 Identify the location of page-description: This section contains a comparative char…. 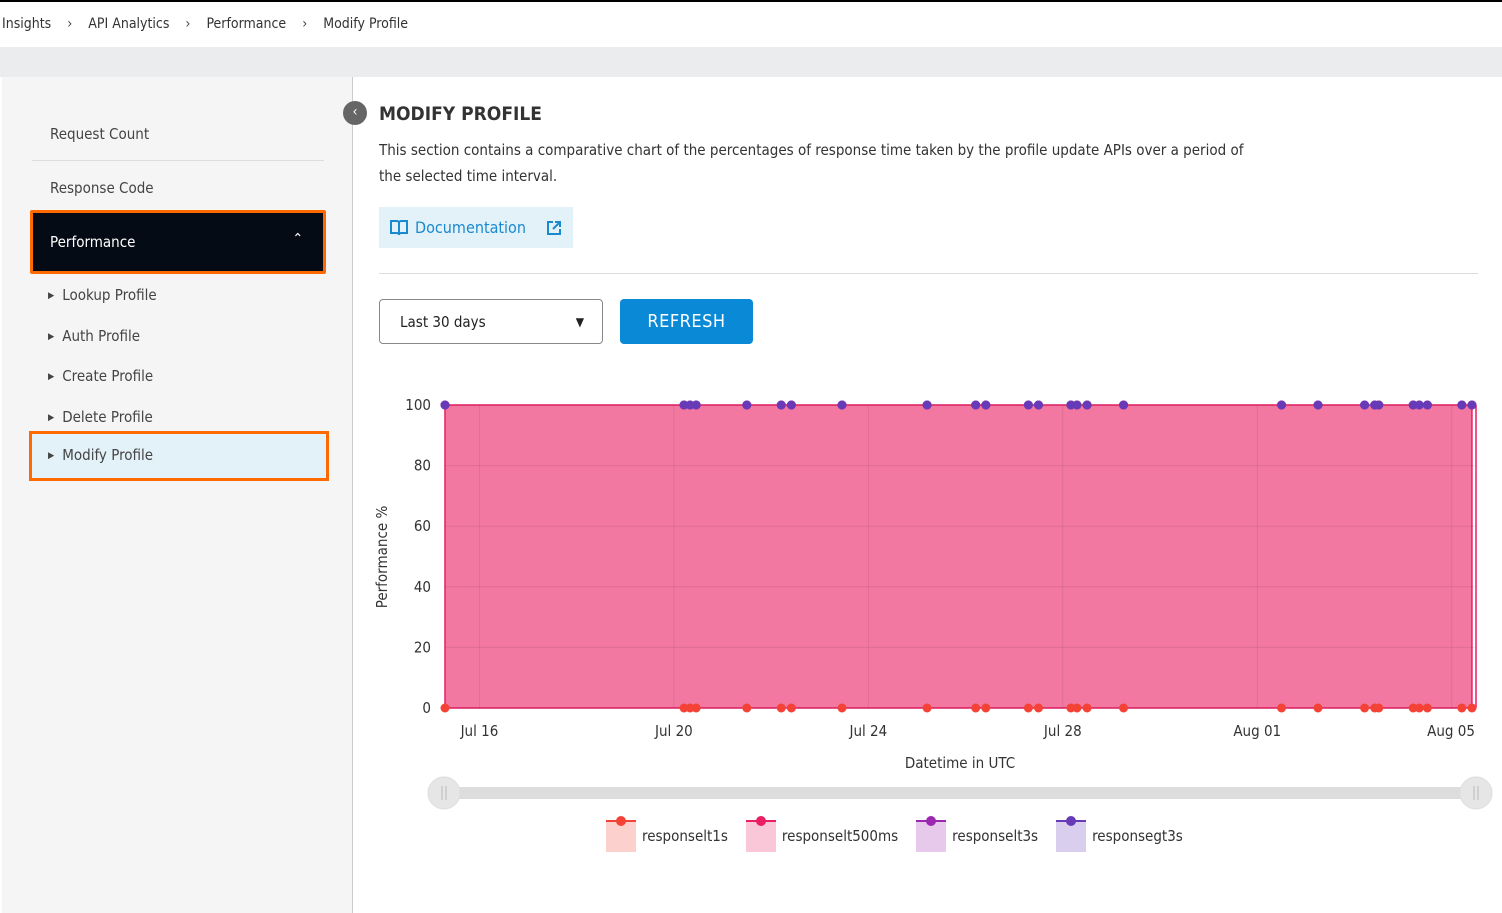
(811, 163).